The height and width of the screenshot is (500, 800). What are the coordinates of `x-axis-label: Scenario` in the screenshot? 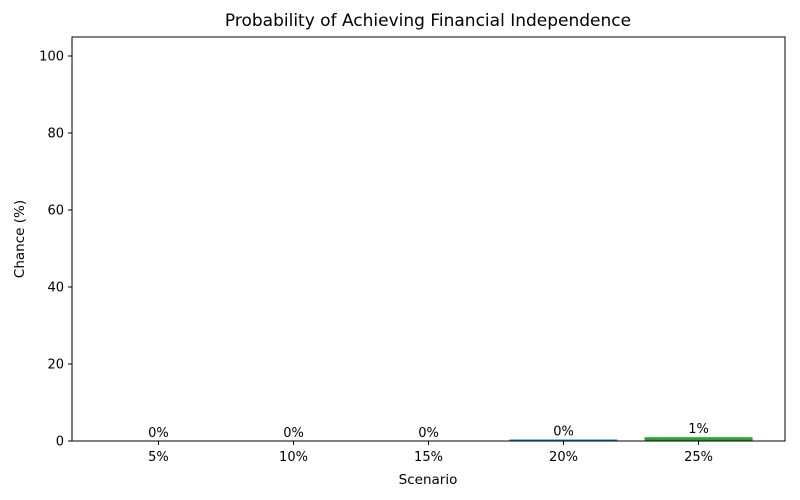 It's located at (428, 480).